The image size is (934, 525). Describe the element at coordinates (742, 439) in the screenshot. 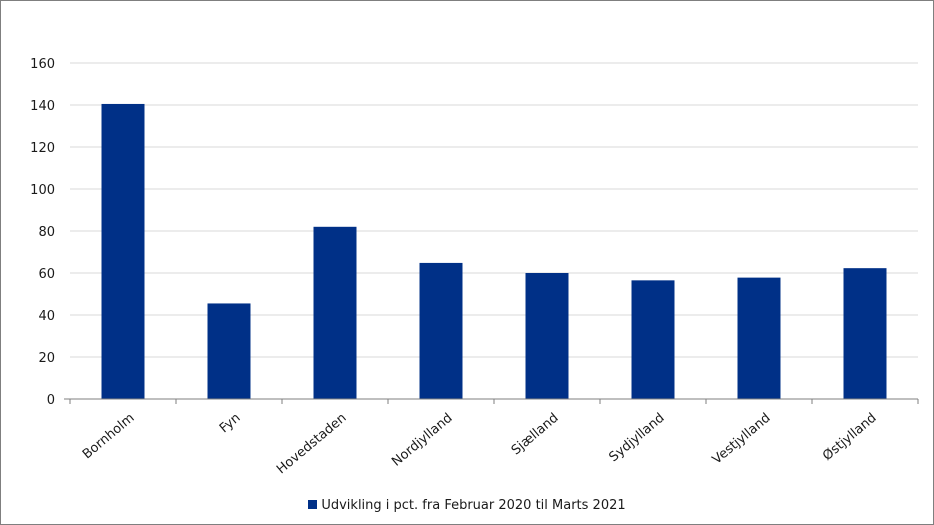

I see `x-category-label: Vestjylland` at that location.